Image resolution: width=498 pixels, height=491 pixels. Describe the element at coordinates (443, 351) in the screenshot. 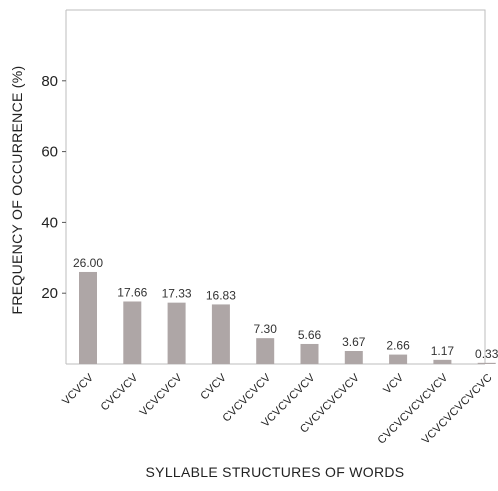

I see `data-label: 1.17` at that location.